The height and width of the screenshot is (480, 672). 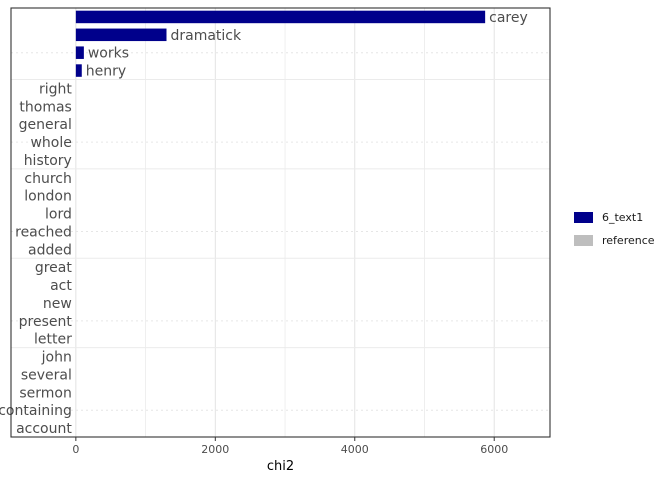 What do you see at coordinates (628, 240) in the screenshot?
I see `legend-label-reference: reference` at bounding box center [628, 240].